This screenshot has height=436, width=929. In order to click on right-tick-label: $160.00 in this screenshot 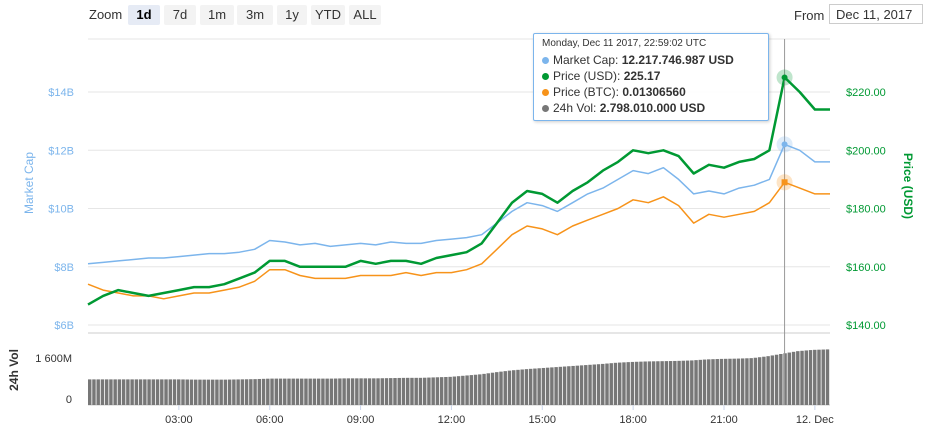, I will do `click(866, 268)`.